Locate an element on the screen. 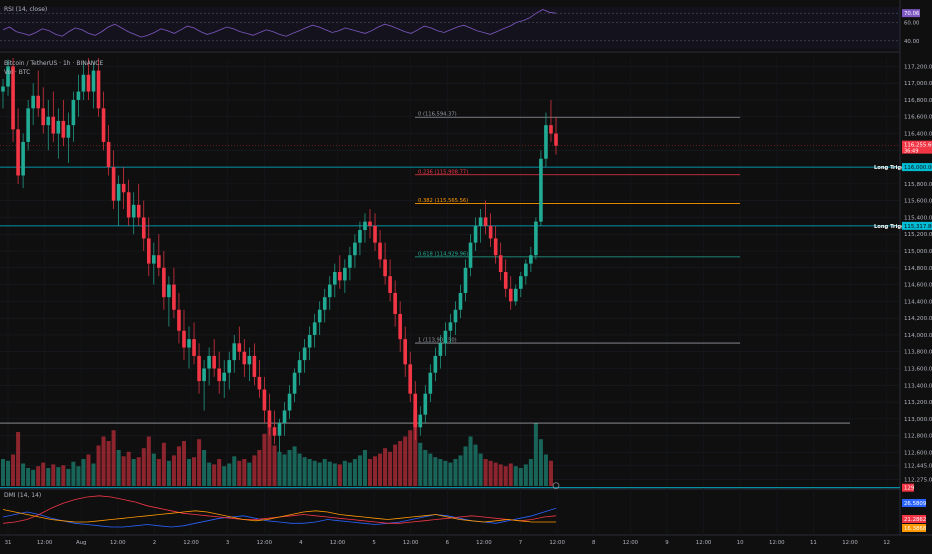 The width and height of the screenshot is (932, 554). dmi-label: DMI (14, 14) is located at coordinates (23, 495).